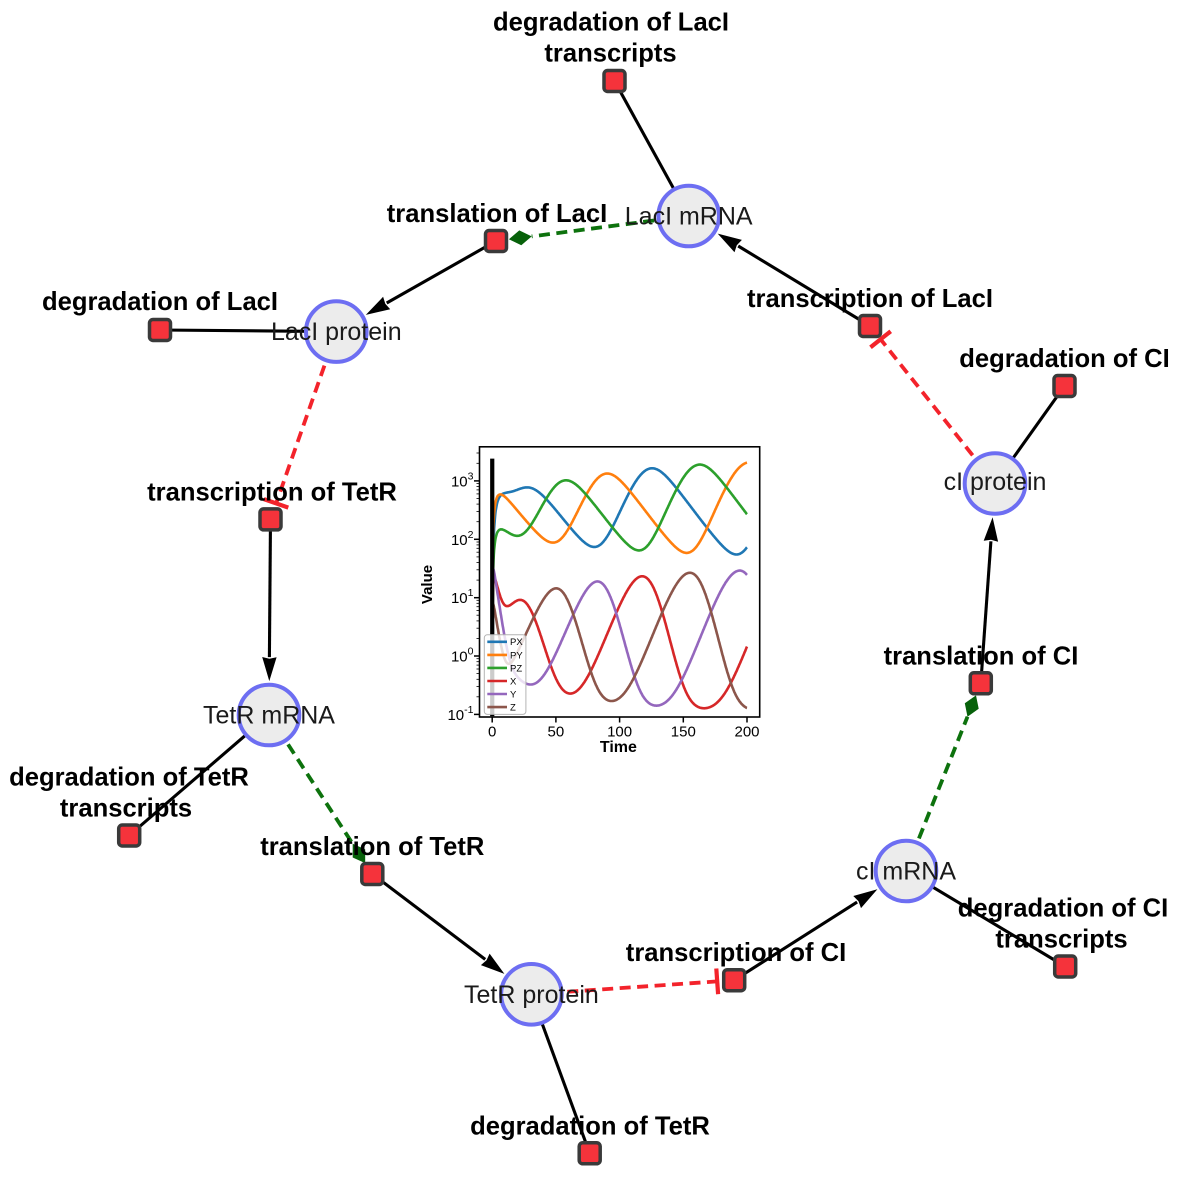  Describe the element at coordinates (513, 681) in the screenshot. I see `svg-text: X` at that location.